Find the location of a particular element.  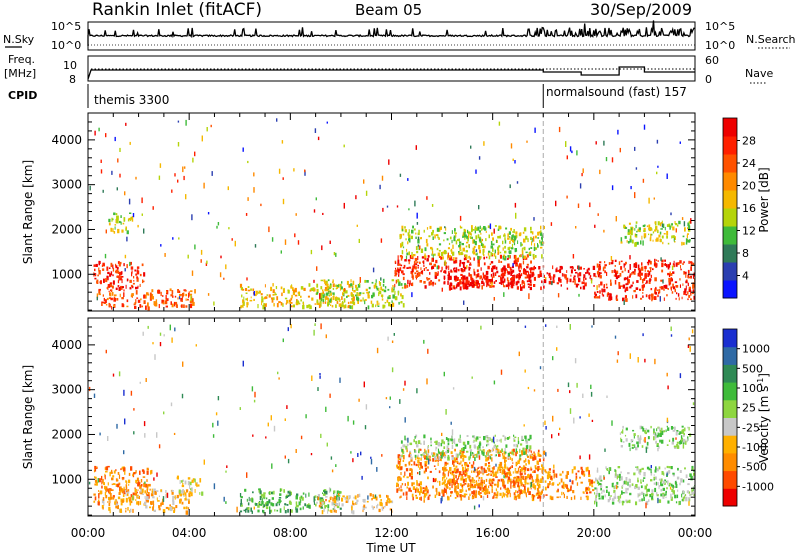

colorbar-segment is located at coordinates (730, 444).